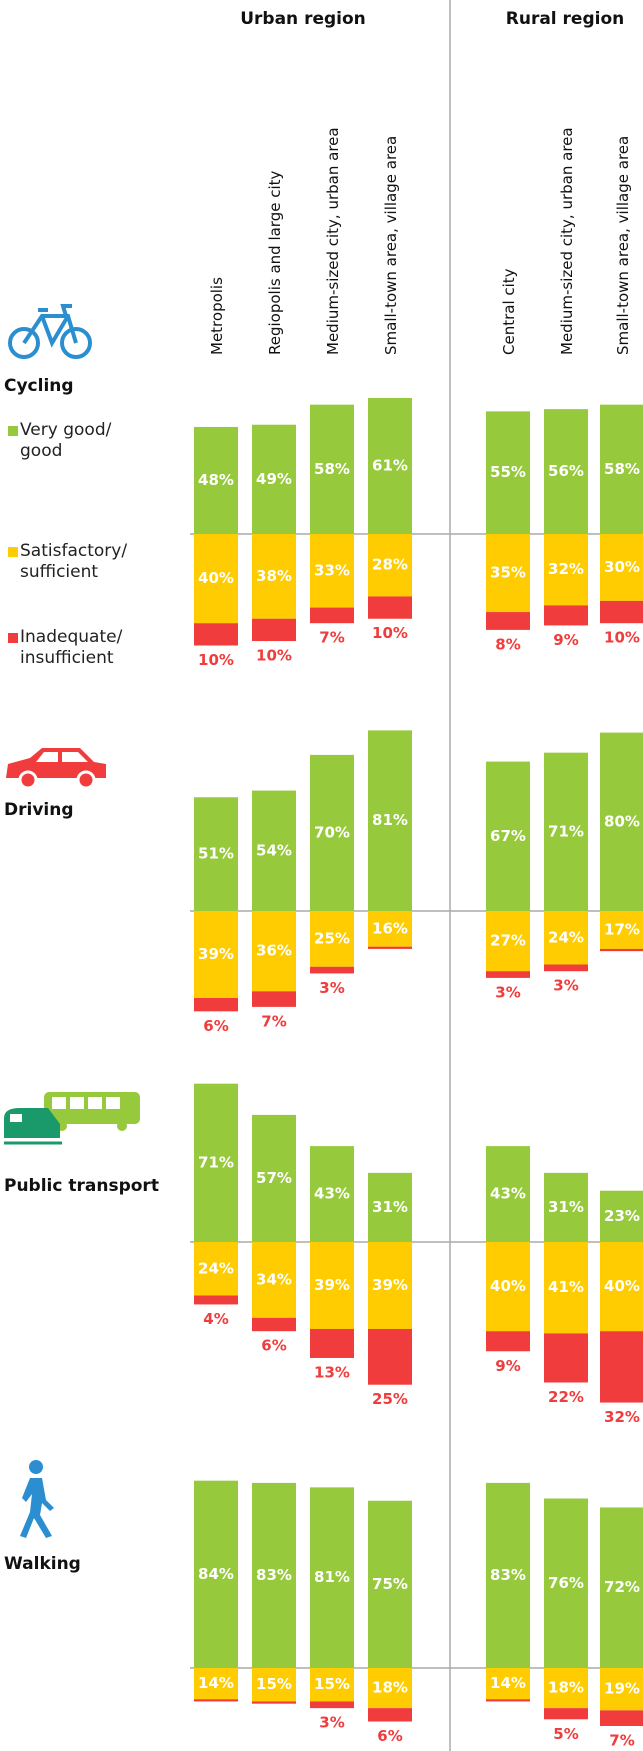 This screenshot has width=643, height=1751. Describe the element at coordinates (390, 928) in the screenshot. I see `value-label: 16%` at that location.